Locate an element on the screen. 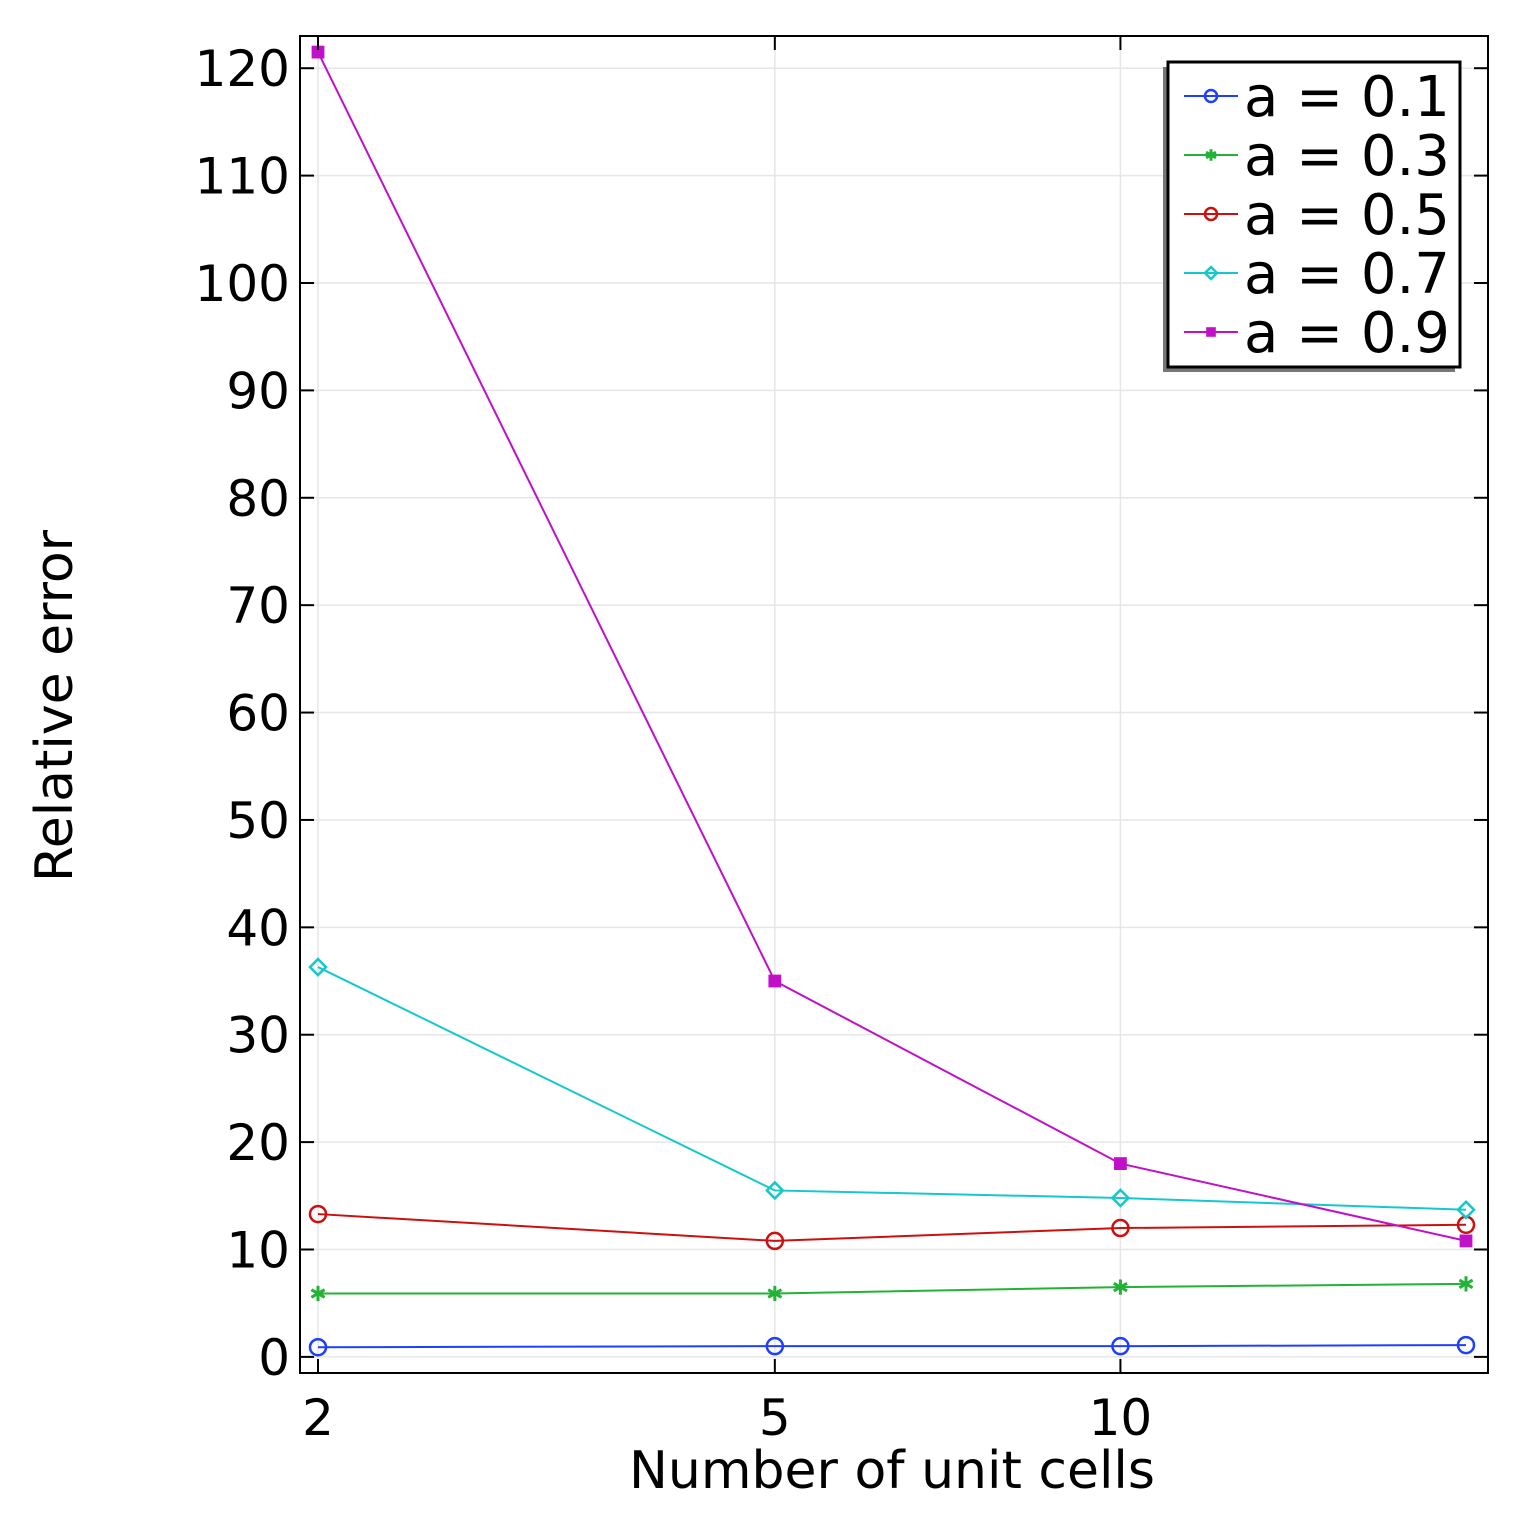 The image size is (1528, 1523). legend-entry: a = 0.9 is located at coordinates (1317, 333).